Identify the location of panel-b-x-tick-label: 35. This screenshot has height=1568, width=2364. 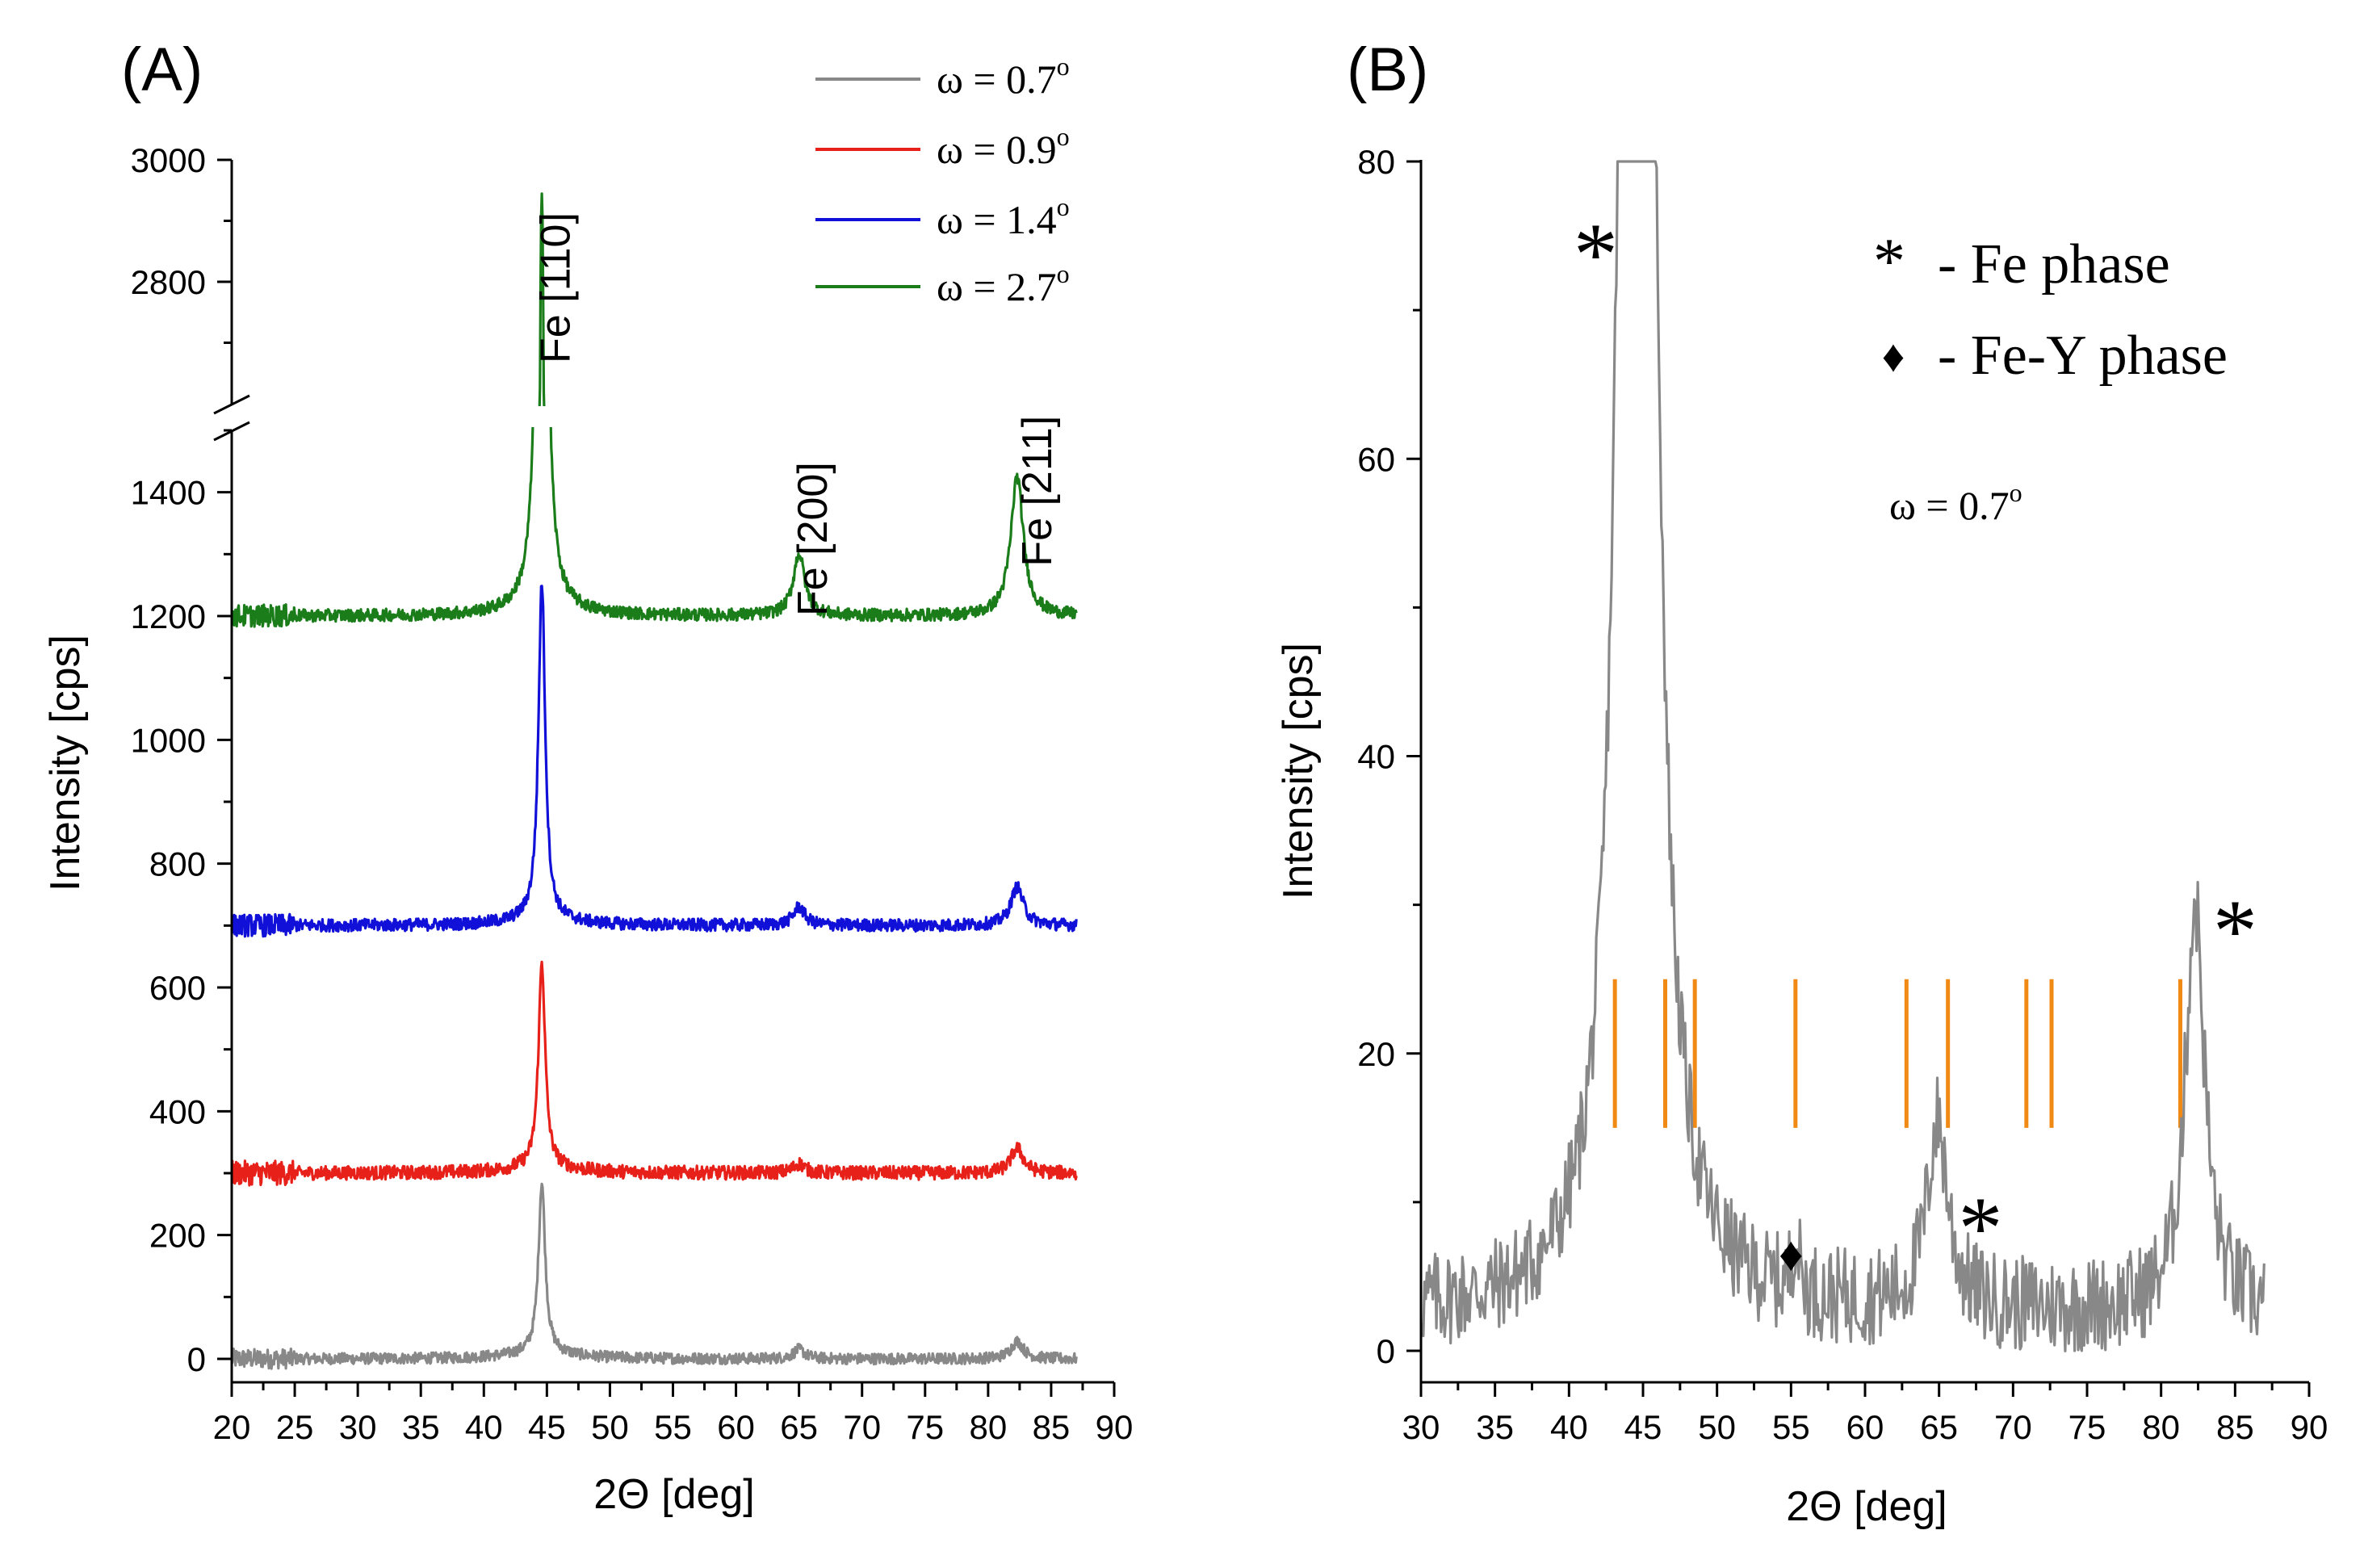
(1495, 1427).